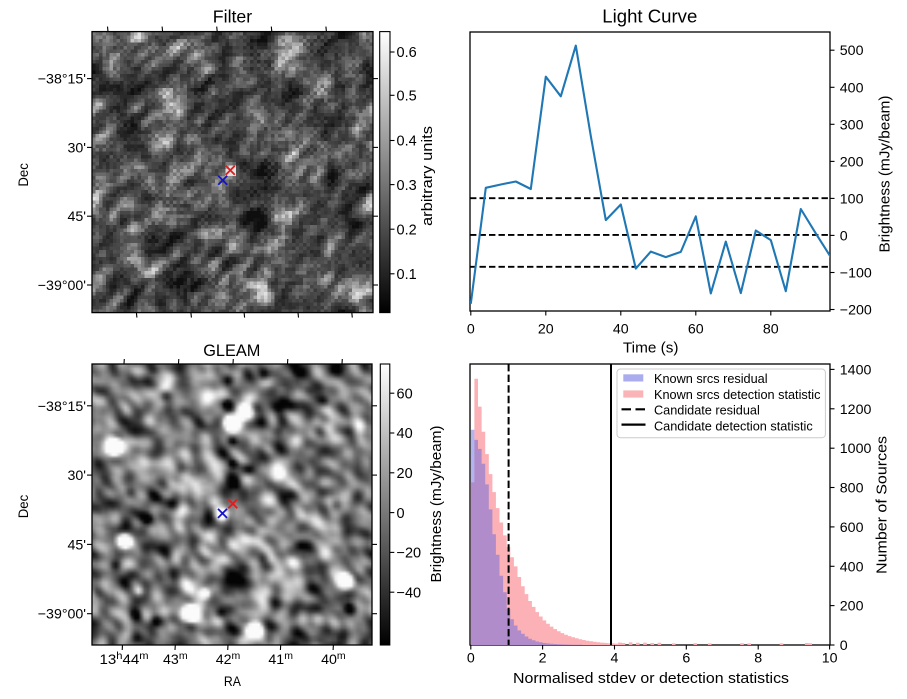 The height and width of the screenshot is (699, 907). I want to click on svg-text: 0.3, so click(407, 186).